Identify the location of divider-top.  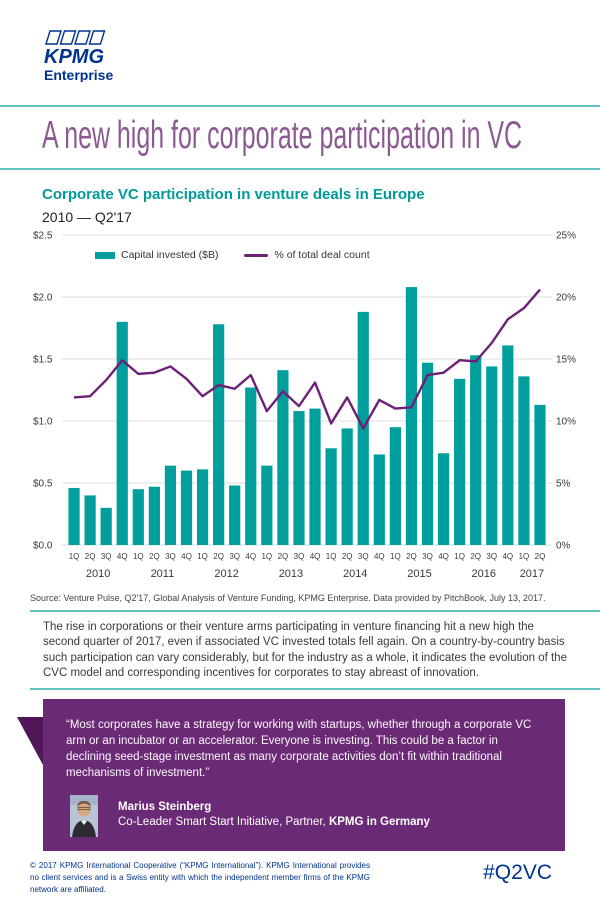
(300, 106).